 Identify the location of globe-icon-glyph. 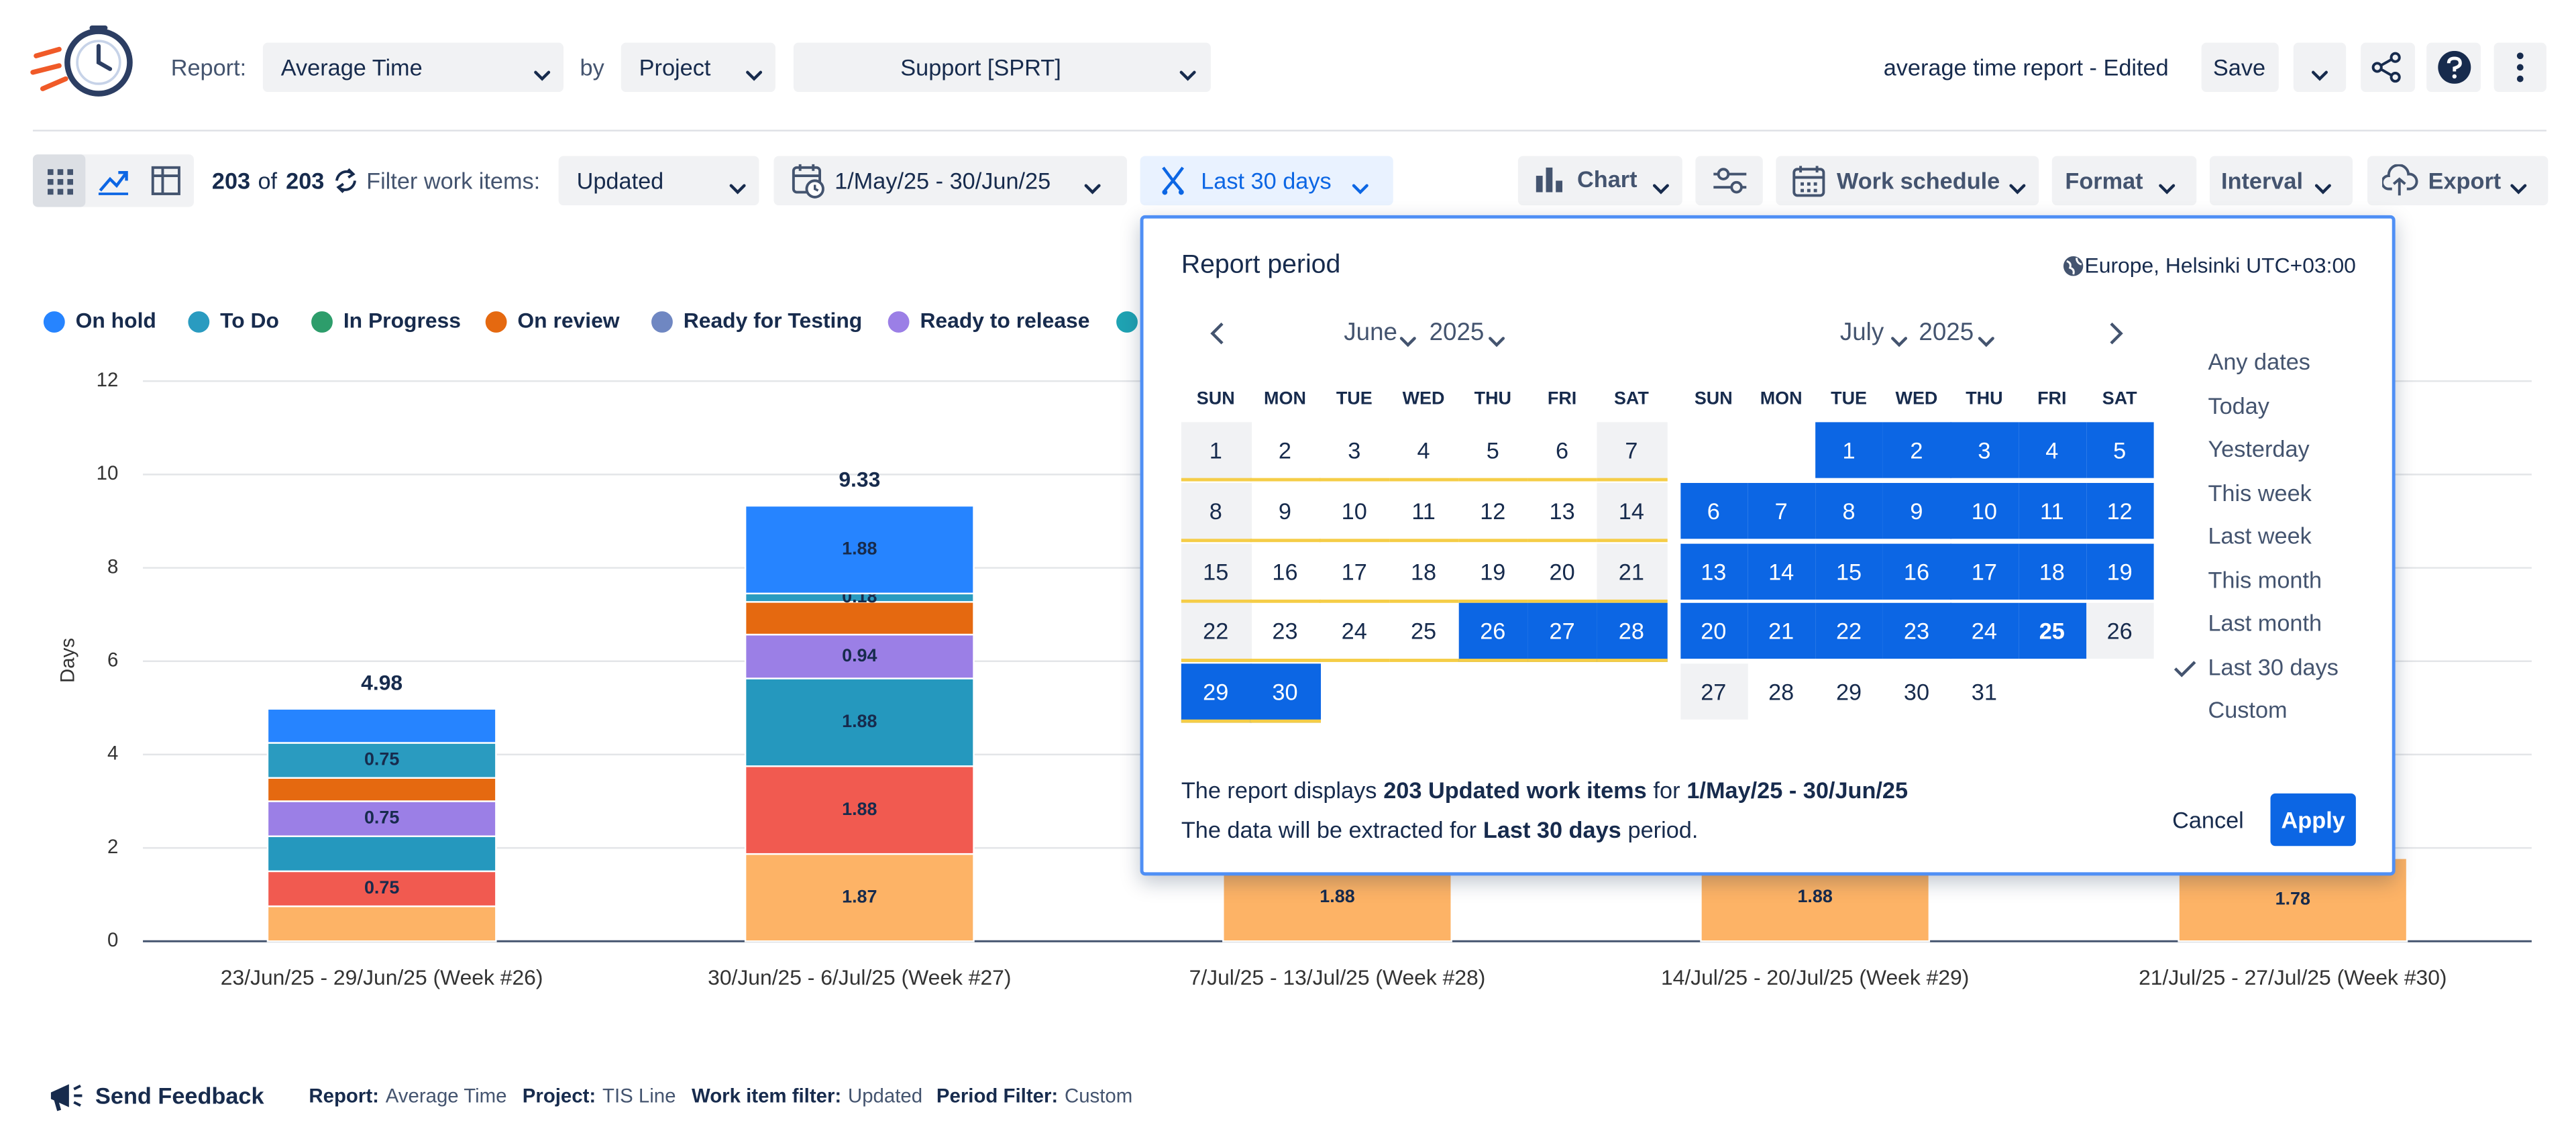
(2073, 266).